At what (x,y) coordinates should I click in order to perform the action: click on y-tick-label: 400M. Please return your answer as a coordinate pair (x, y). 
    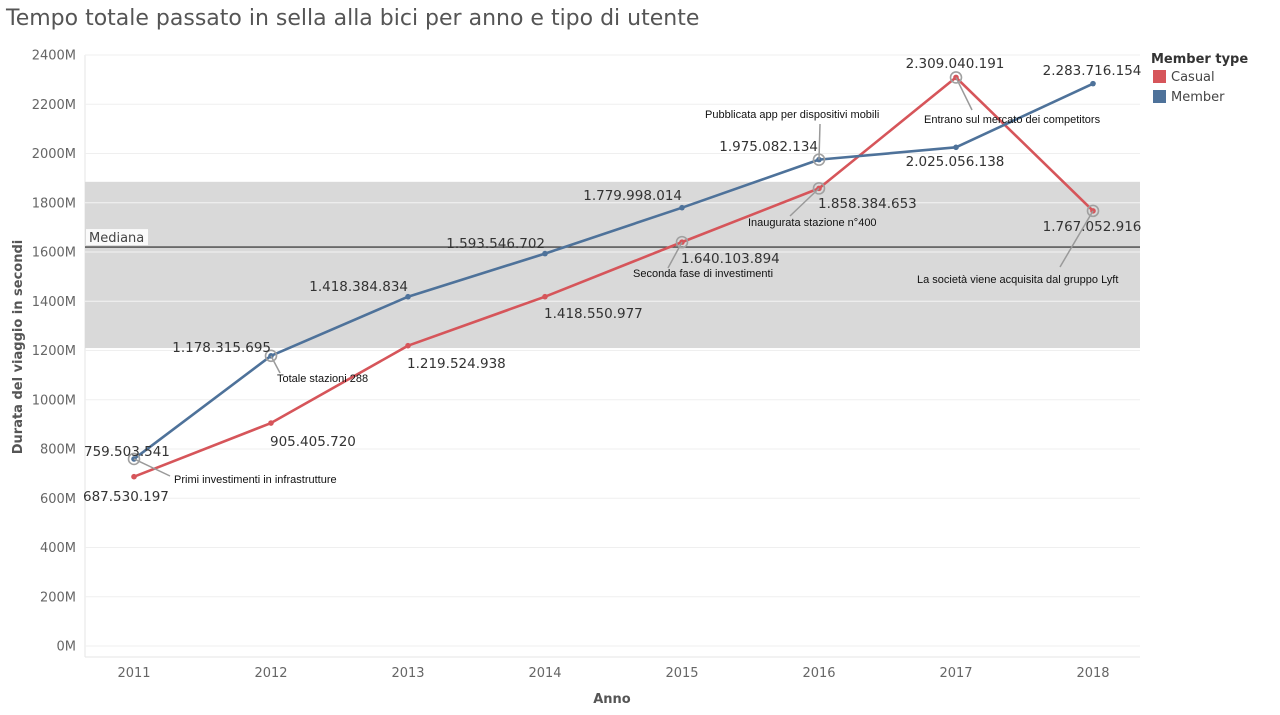
    Looking at the image, I should click on (58, 548).